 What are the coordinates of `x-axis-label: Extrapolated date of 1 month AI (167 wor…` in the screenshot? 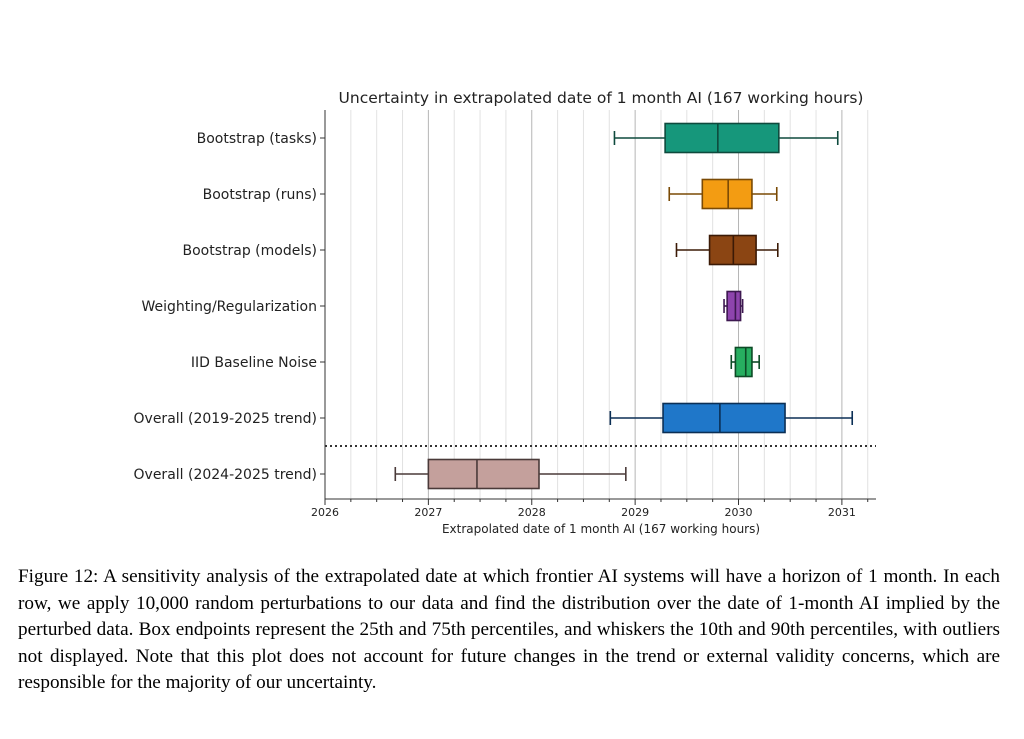 It's located at (601, 529).